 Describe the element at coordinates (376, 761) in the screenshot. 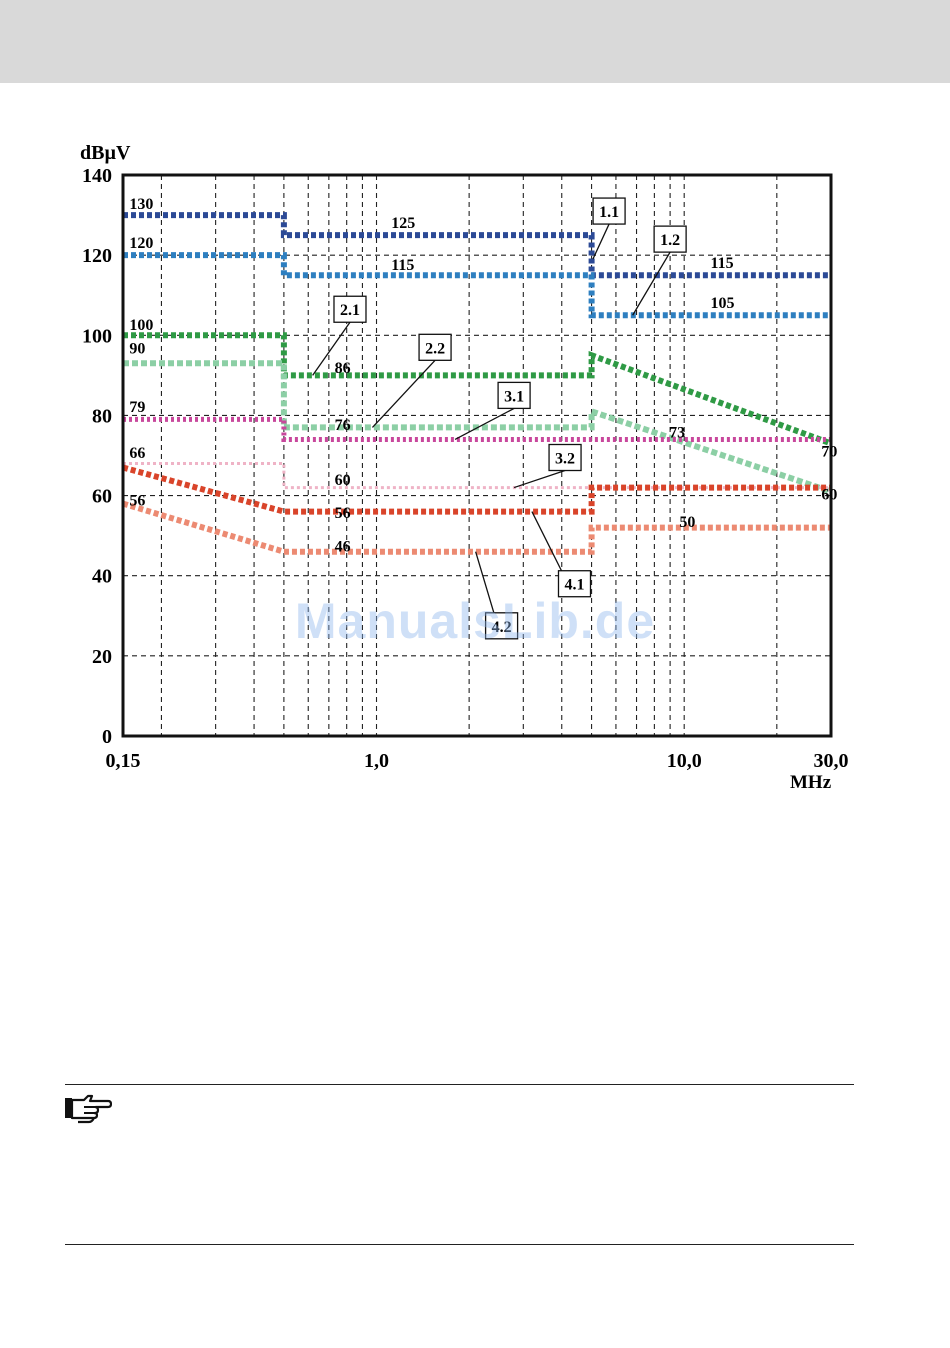

I see `x-tick-label: 1,0` at that location.